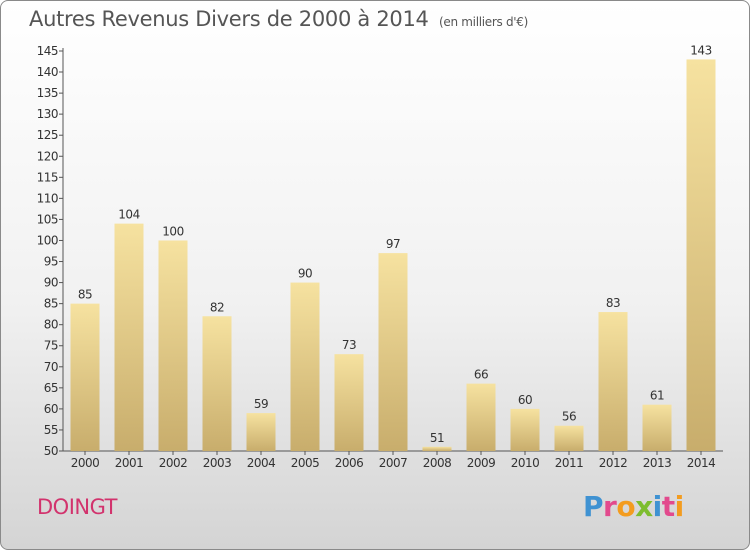 Image resolution: width=750 pixels, height=550 pixels. Describe the element at coordinates (525, 429) in the screenshot. I see `bar-2010` at that location.